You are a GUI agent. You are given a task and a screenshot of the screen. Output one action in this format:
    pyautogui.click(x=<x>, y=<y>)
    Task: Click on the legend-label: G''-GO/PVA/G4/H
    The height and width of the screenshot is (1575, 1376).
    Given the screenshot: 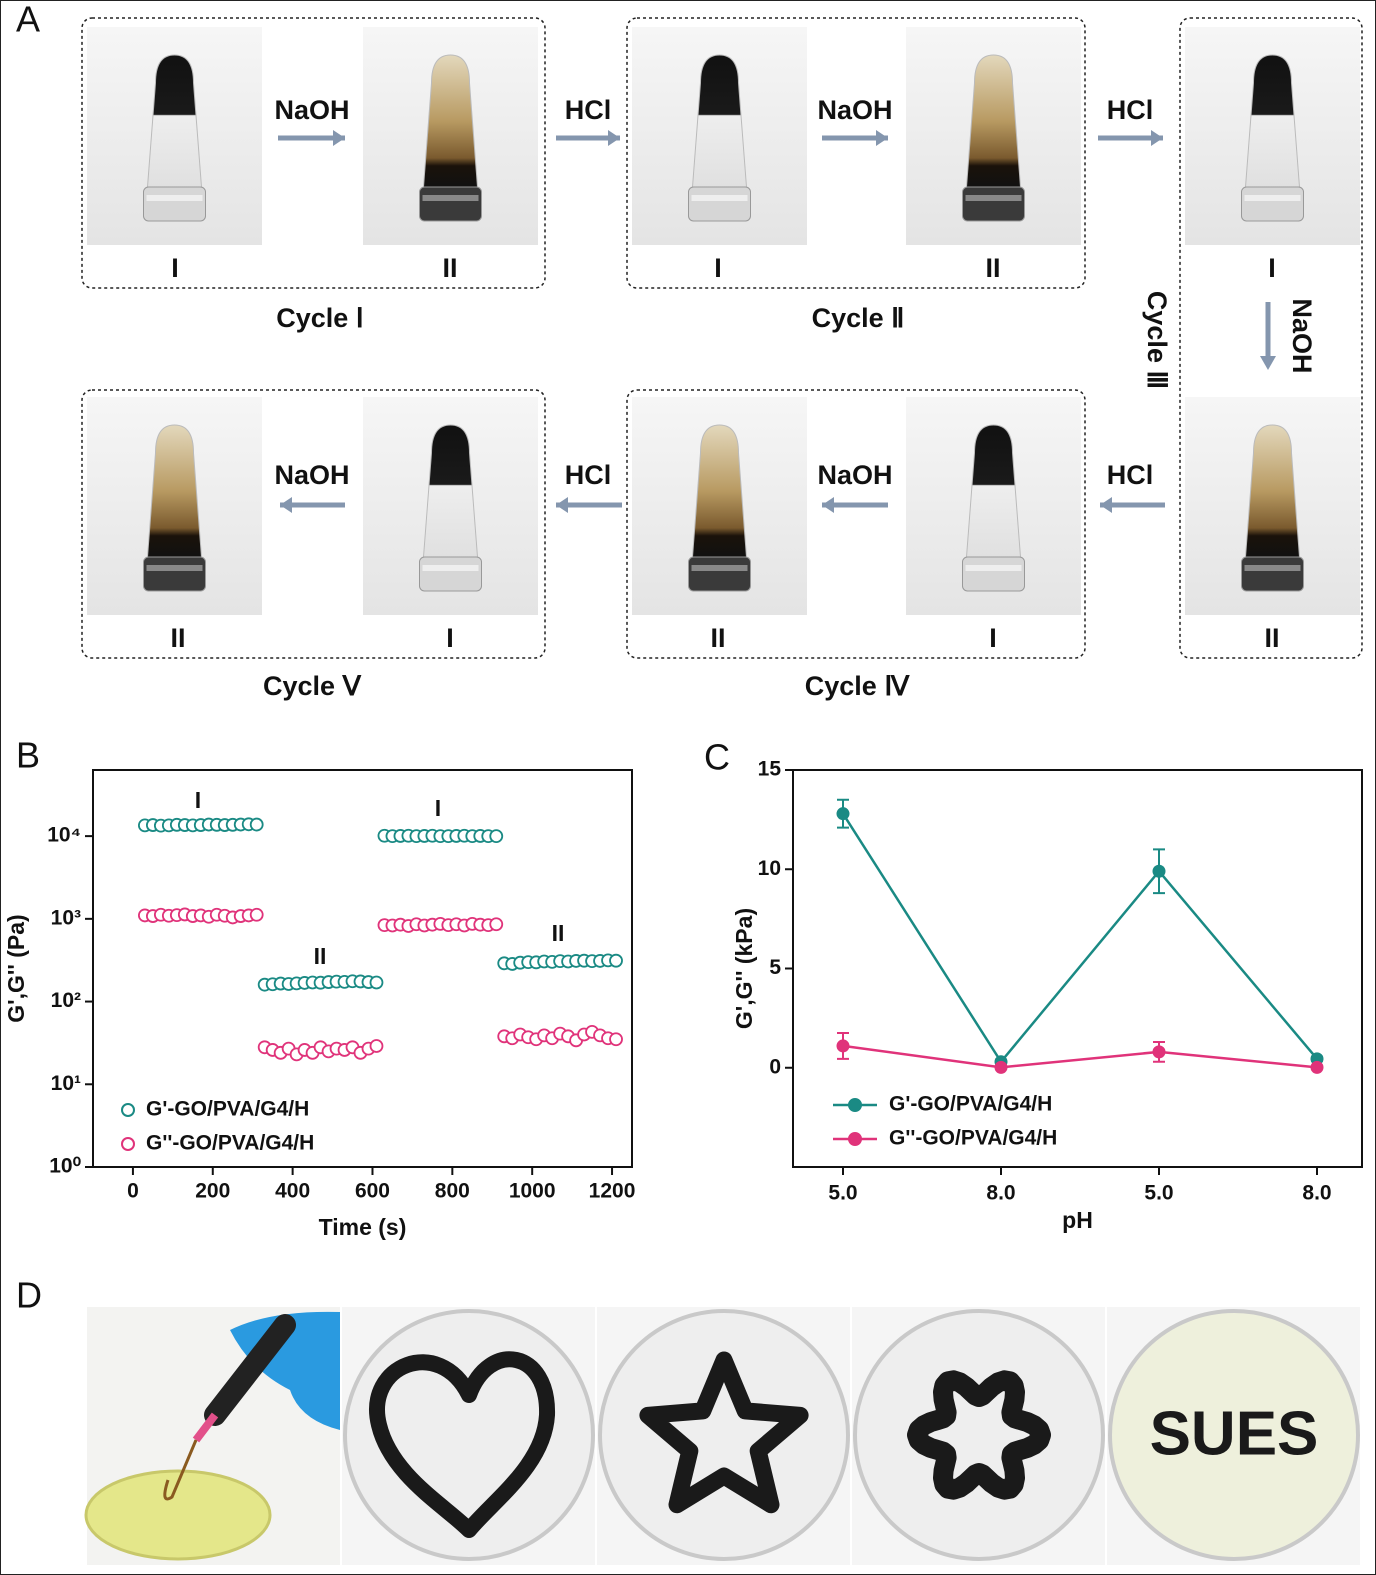 What is the action you would take?
    pyautogui.click(x=230, y=1143)
    